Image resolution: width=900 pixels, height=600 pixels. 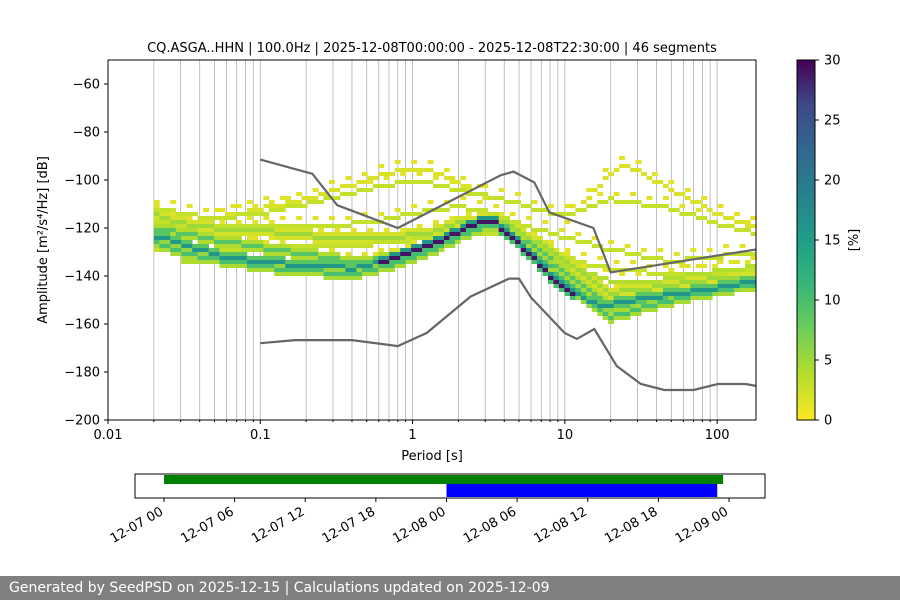 What do you see at coordinates (702, 525) in the screenshot?
I see `timeline-tick-label: 12-09 00` at bounding box center [702, 525].